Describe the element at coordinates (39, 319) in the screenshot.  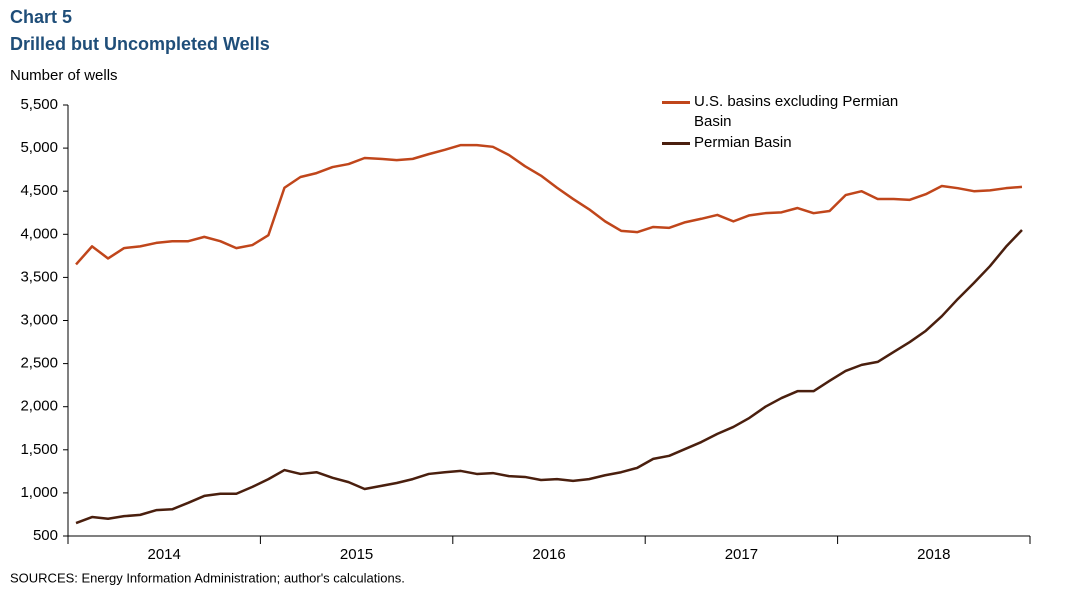
I see `y-tick-label: 3,000` at that location.